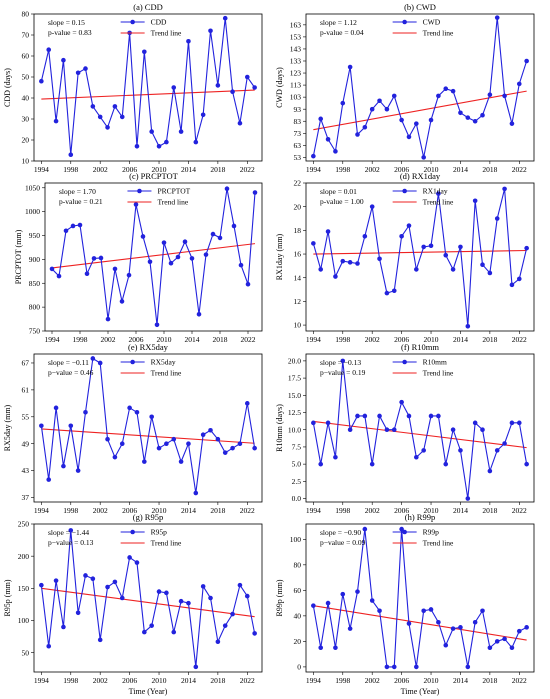 The height and width of the screenshot is (699, 550). I want to click on legend-series-label: R10mm, so click(435, 362).